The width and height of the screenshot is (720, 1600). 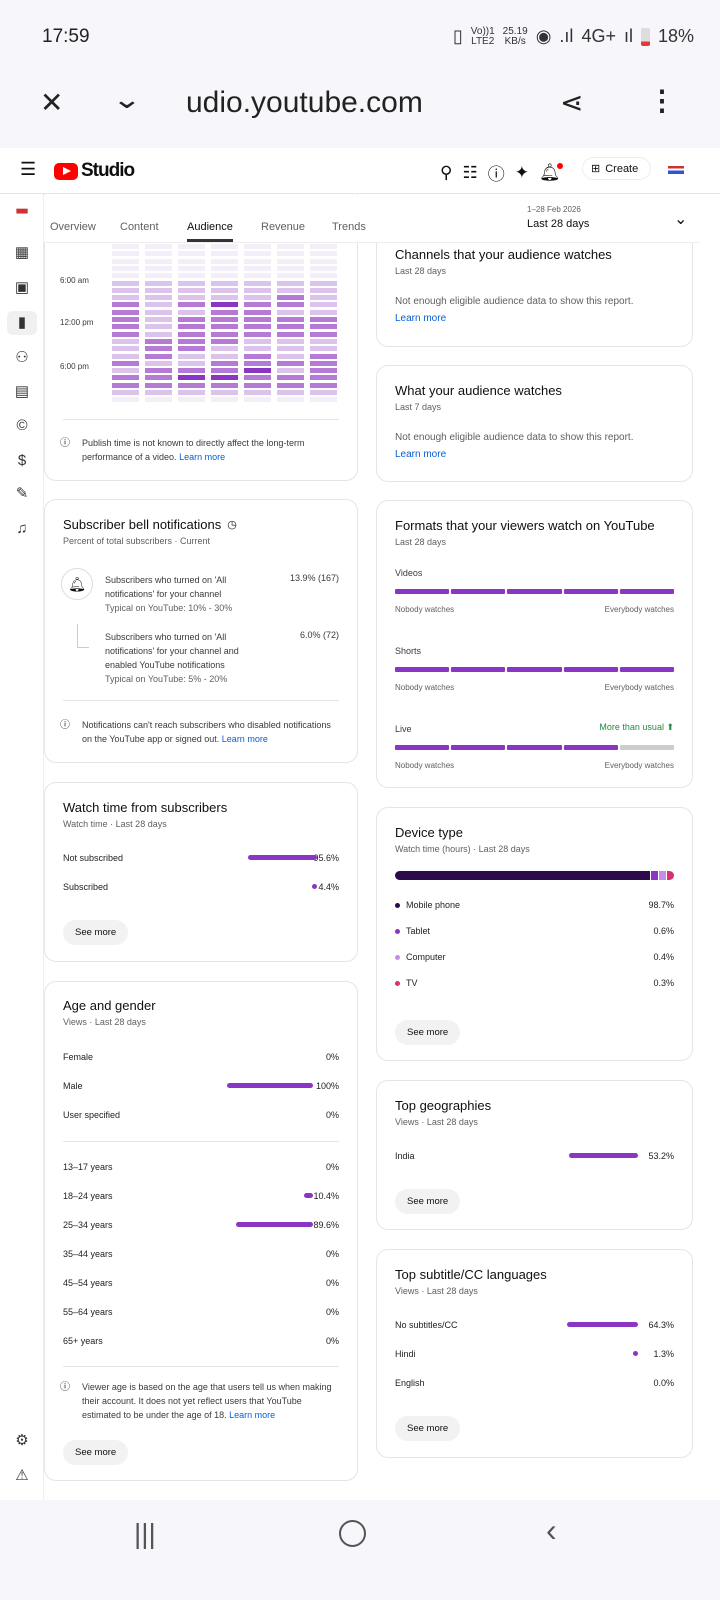 What do you see at coordinates (73, 227) in the screenshot?
I see `tab-overview: Overview` at bounding box center [73, 227].